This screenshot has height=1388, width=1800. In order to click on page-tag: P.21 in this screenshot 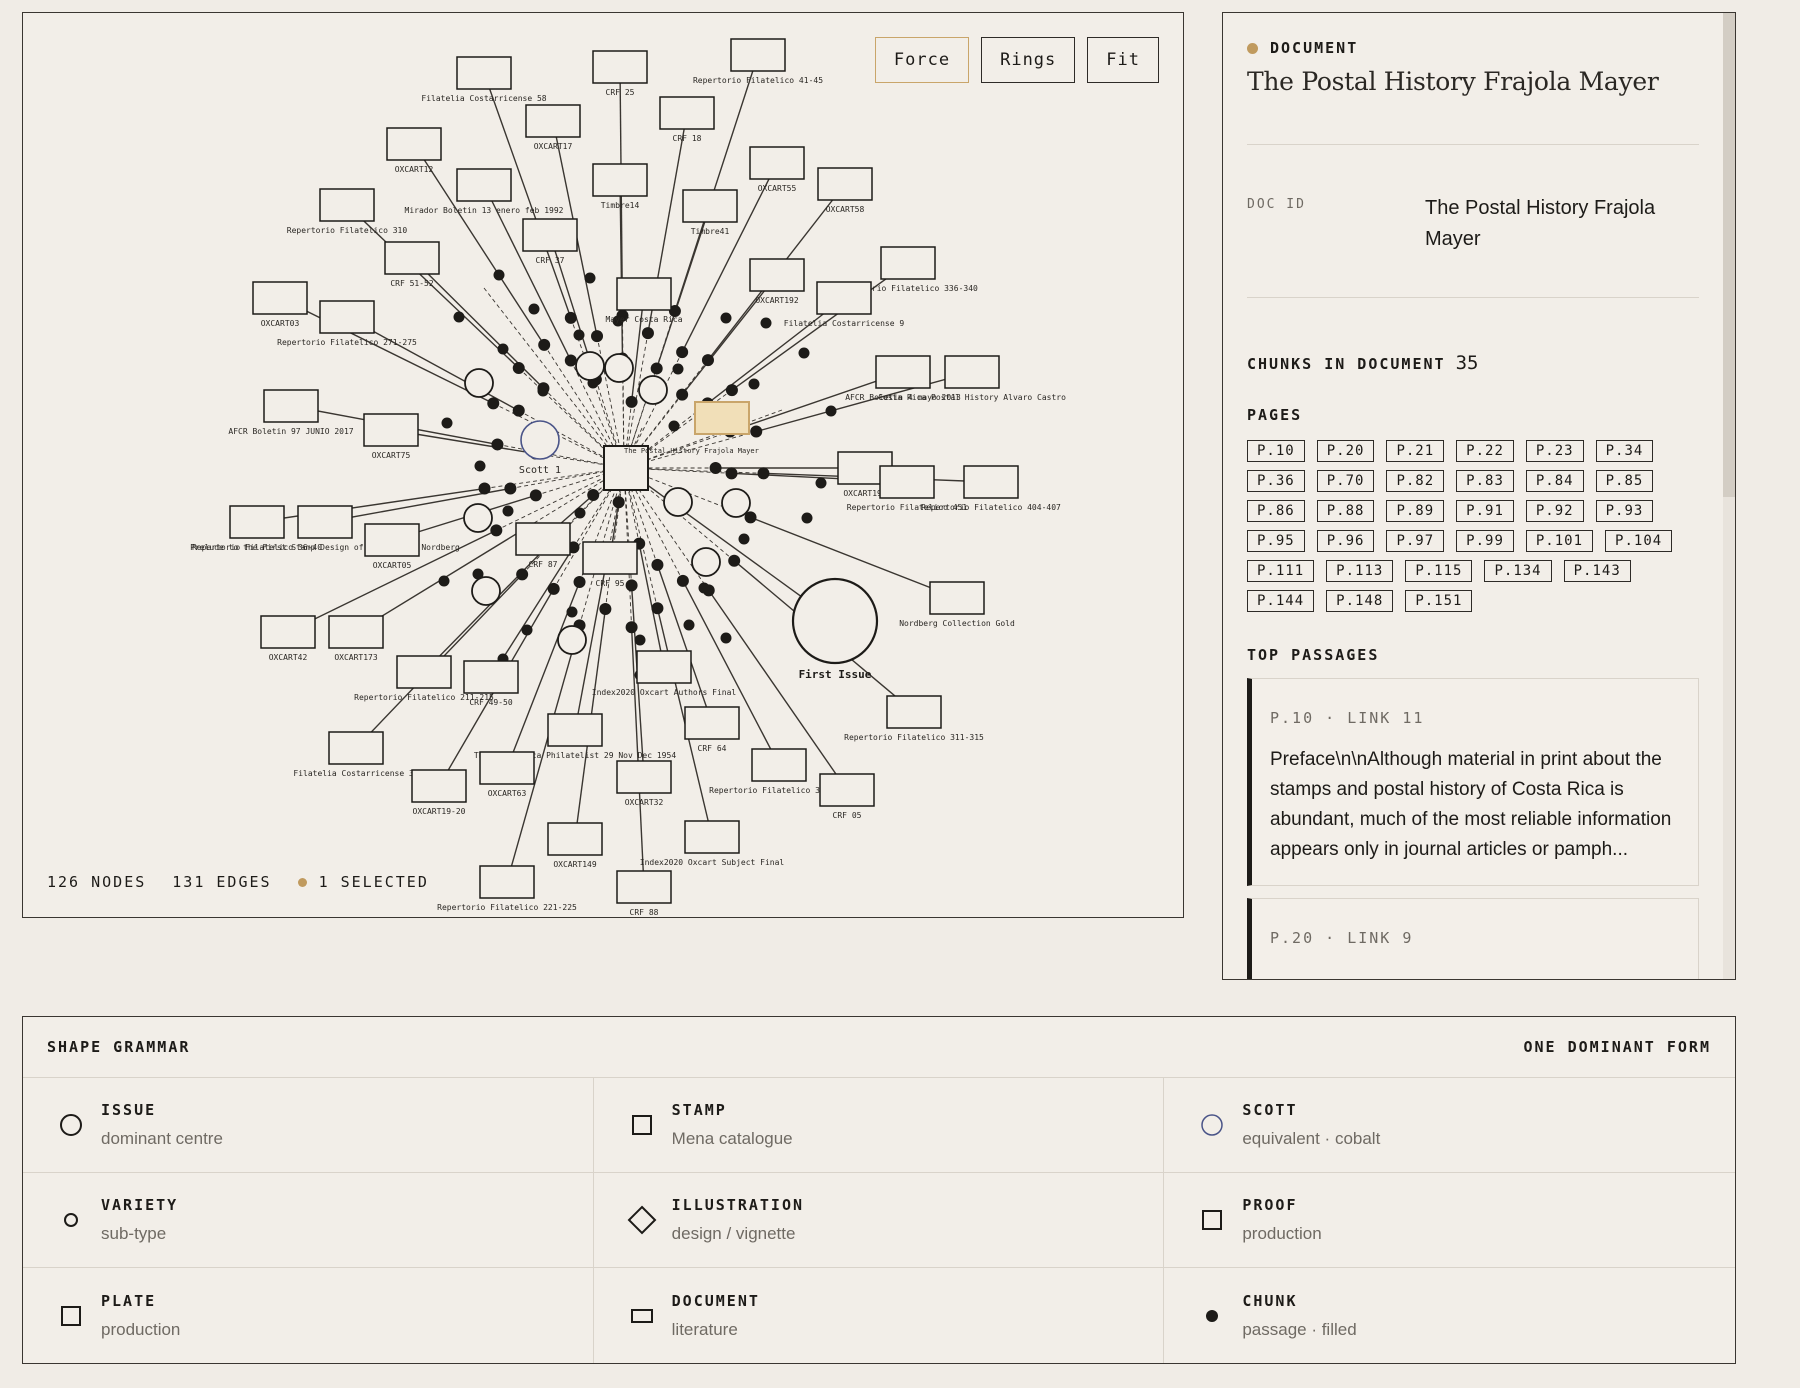, I will do `click(1415, 451)`.